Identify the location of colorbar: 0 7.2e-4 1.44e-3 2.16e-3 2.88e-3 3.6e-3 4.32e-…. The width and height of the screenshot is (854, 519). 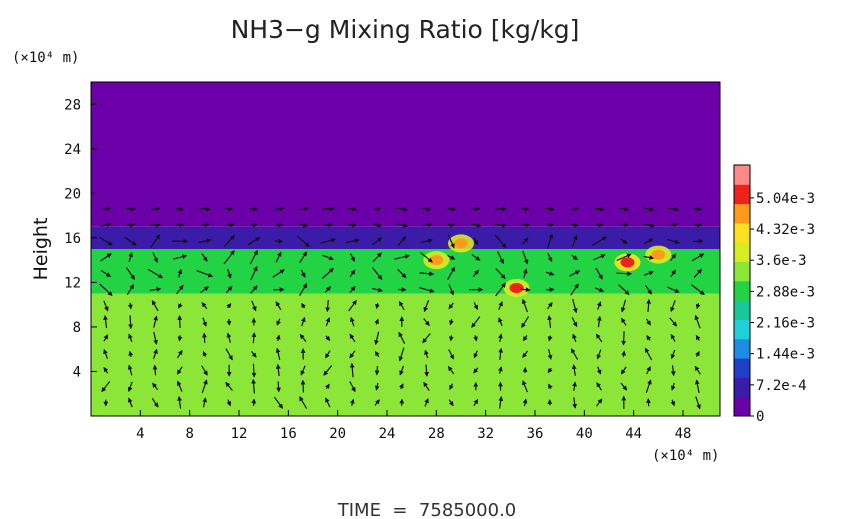
(774, 294).